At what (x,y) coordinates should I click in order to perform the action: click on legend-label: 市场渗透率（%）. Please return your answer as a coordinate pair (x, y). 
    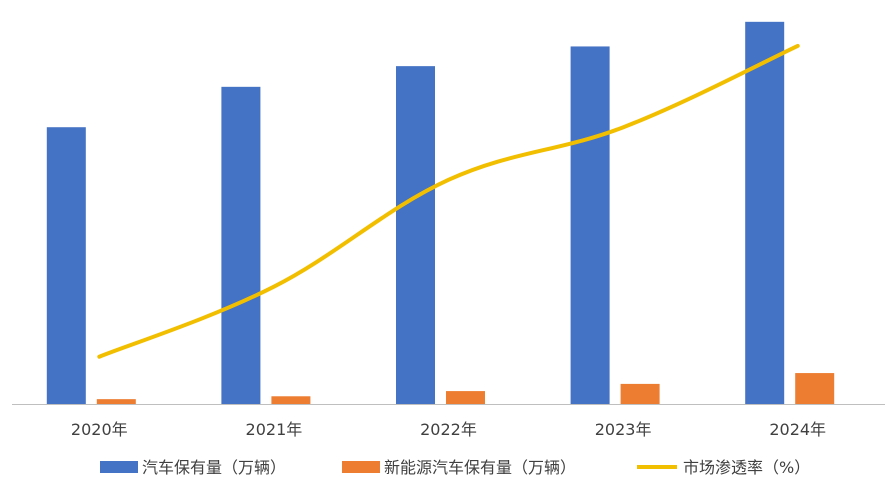
    Looking at the image, I should click on (746, 467).